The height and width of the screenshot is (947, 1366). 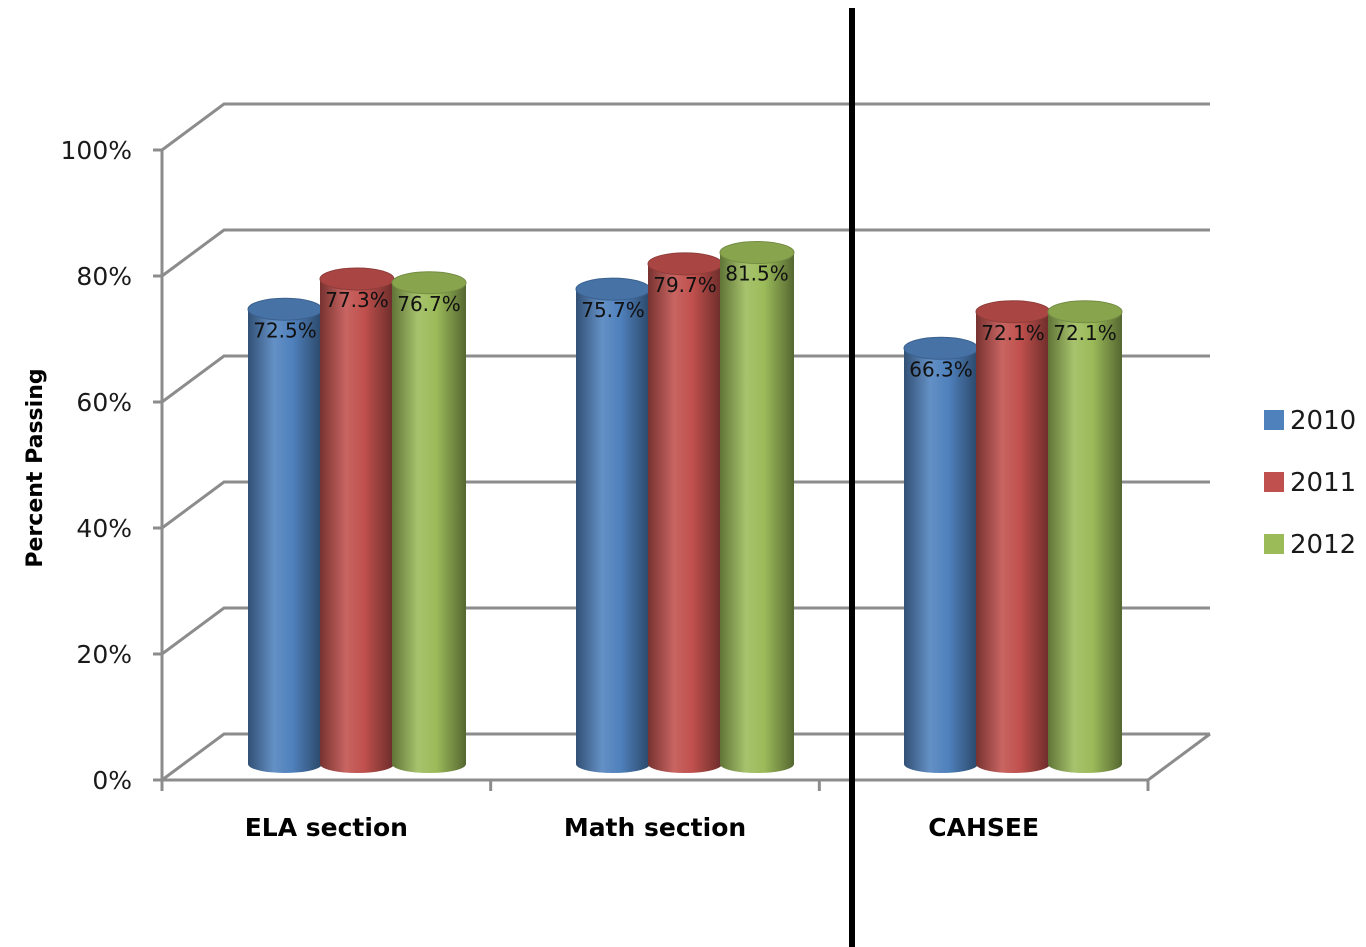 I want to click on data-label: 66.3%, so click(x=941, y=369).